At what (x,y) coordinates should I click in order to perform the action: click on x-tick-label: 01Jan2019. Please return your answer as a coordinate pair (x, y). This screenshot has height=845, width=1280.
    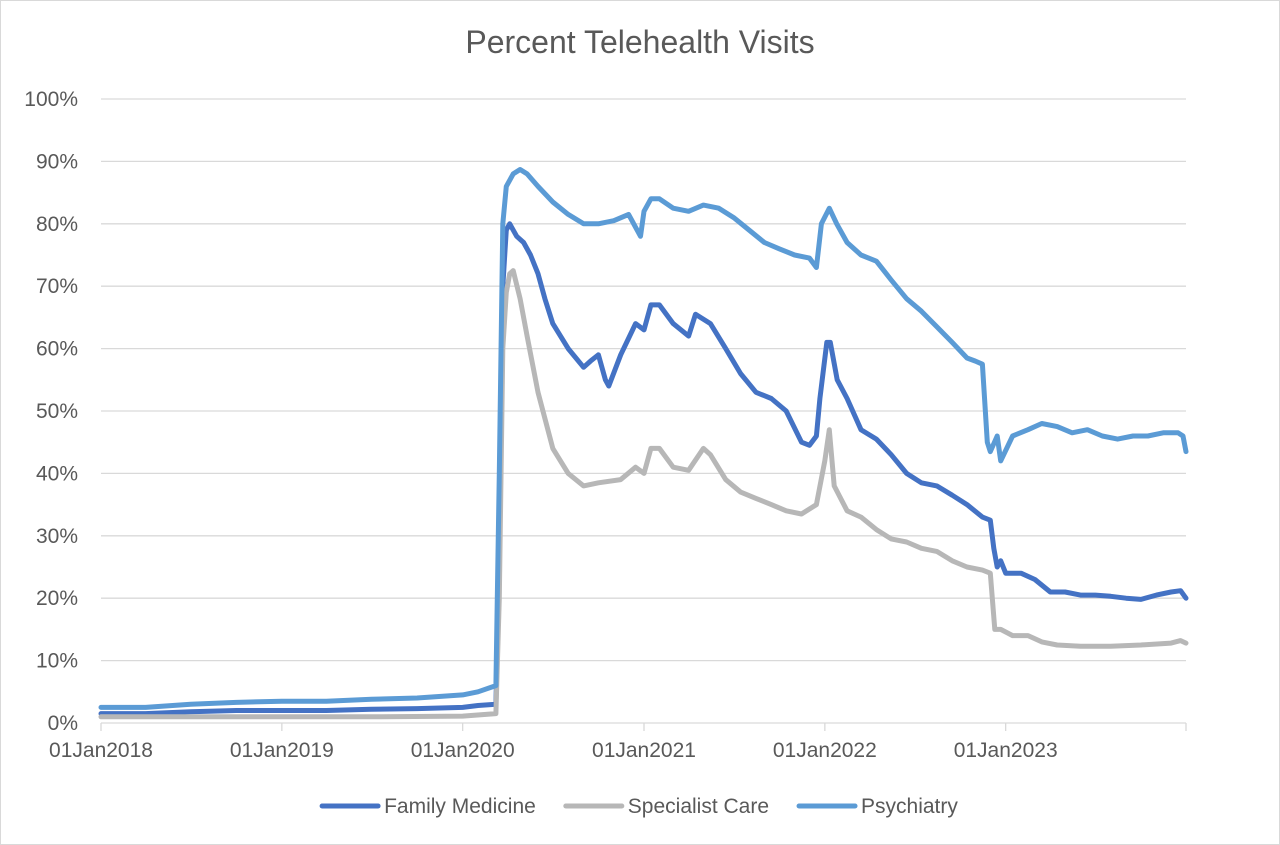
    Looking at the image, I should click on (282, 750).